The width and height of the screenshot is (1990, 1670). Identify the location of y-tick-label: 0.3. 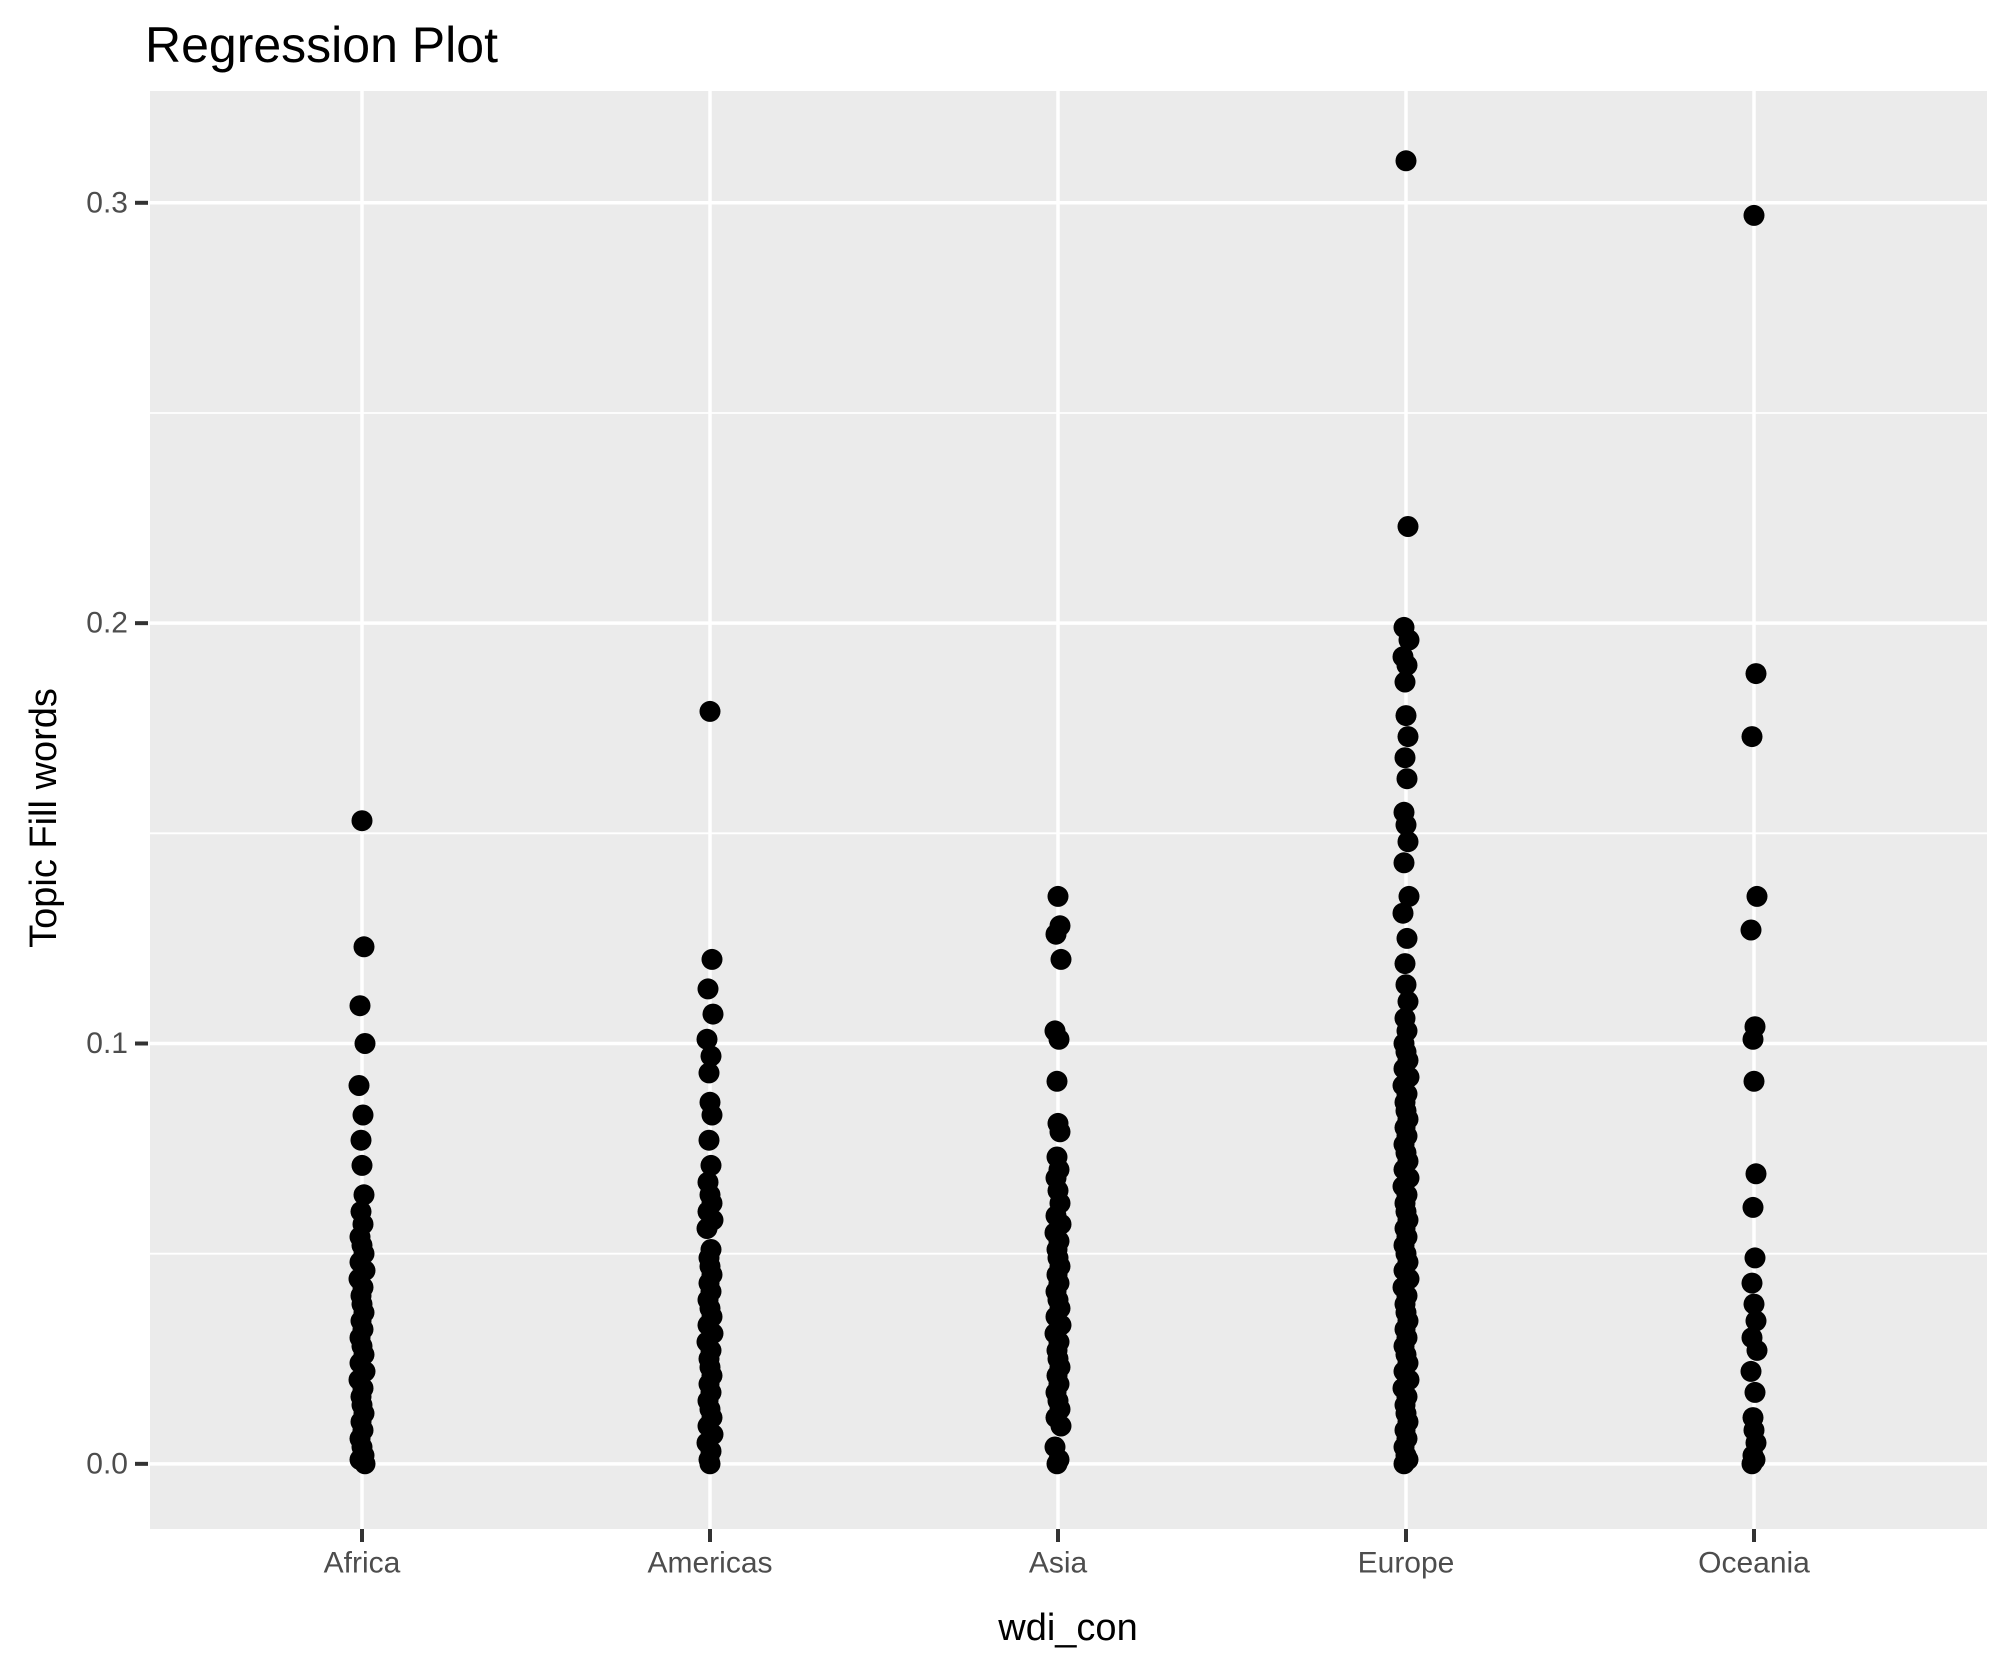
(107, 202).